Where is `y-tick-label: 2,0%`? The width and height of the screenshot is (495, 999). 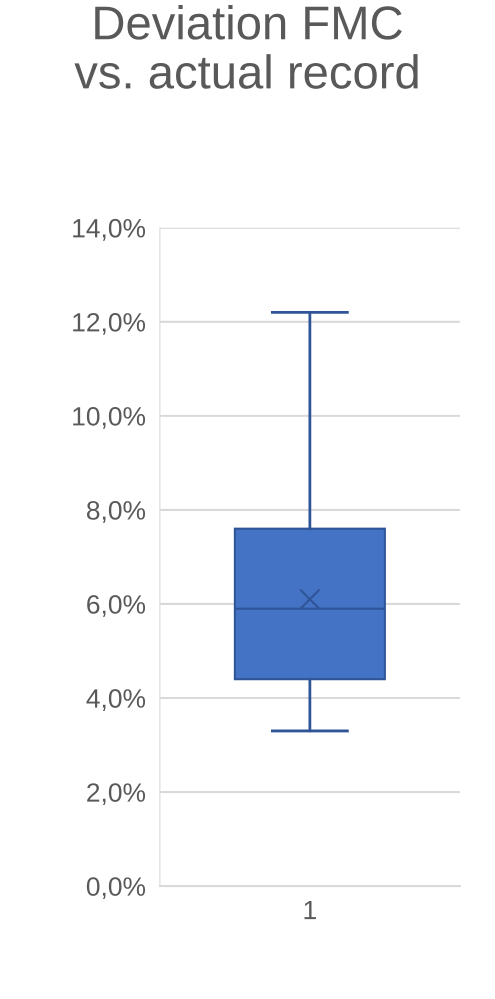
y-tick-label: 2,0% is located at coordinates (116, 794).